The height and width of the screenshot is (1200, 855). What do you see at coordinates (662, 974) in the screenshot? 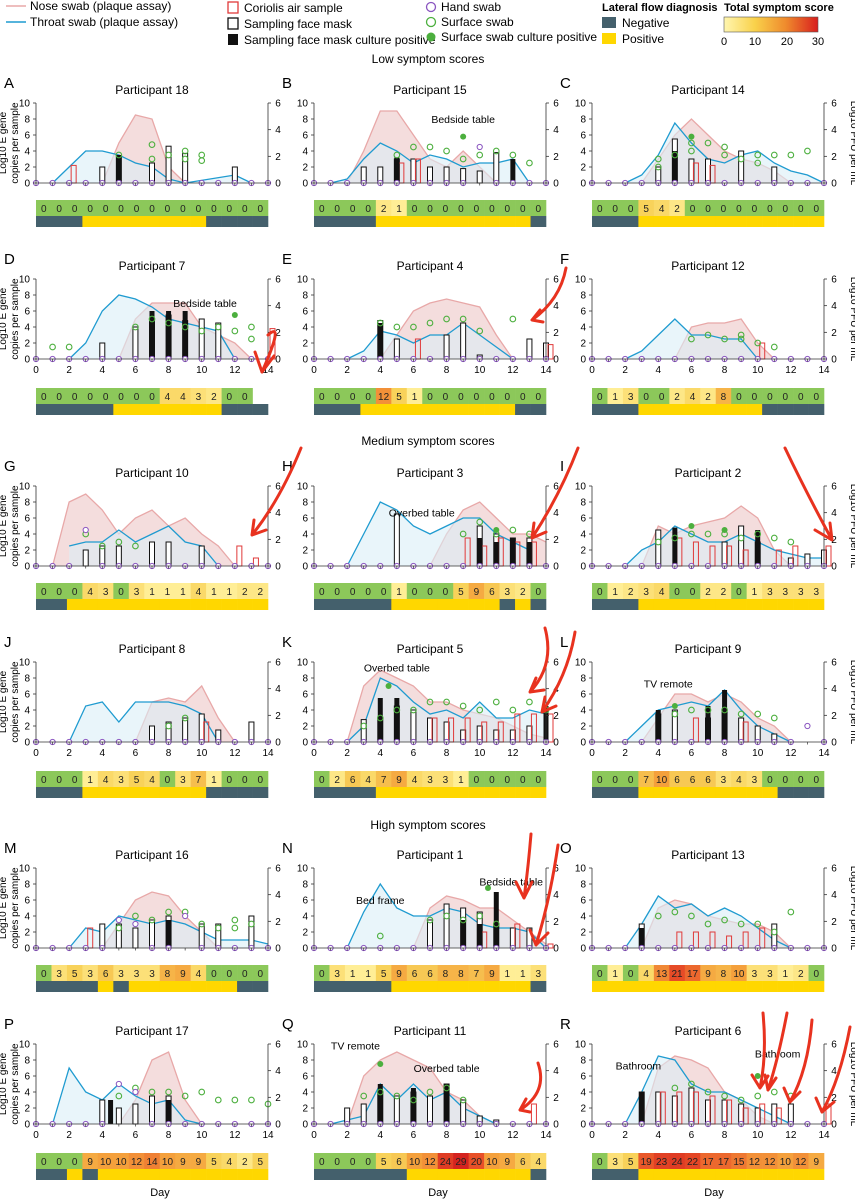
I see `symptom-score-value: 13` at bounding box center [662, 974].